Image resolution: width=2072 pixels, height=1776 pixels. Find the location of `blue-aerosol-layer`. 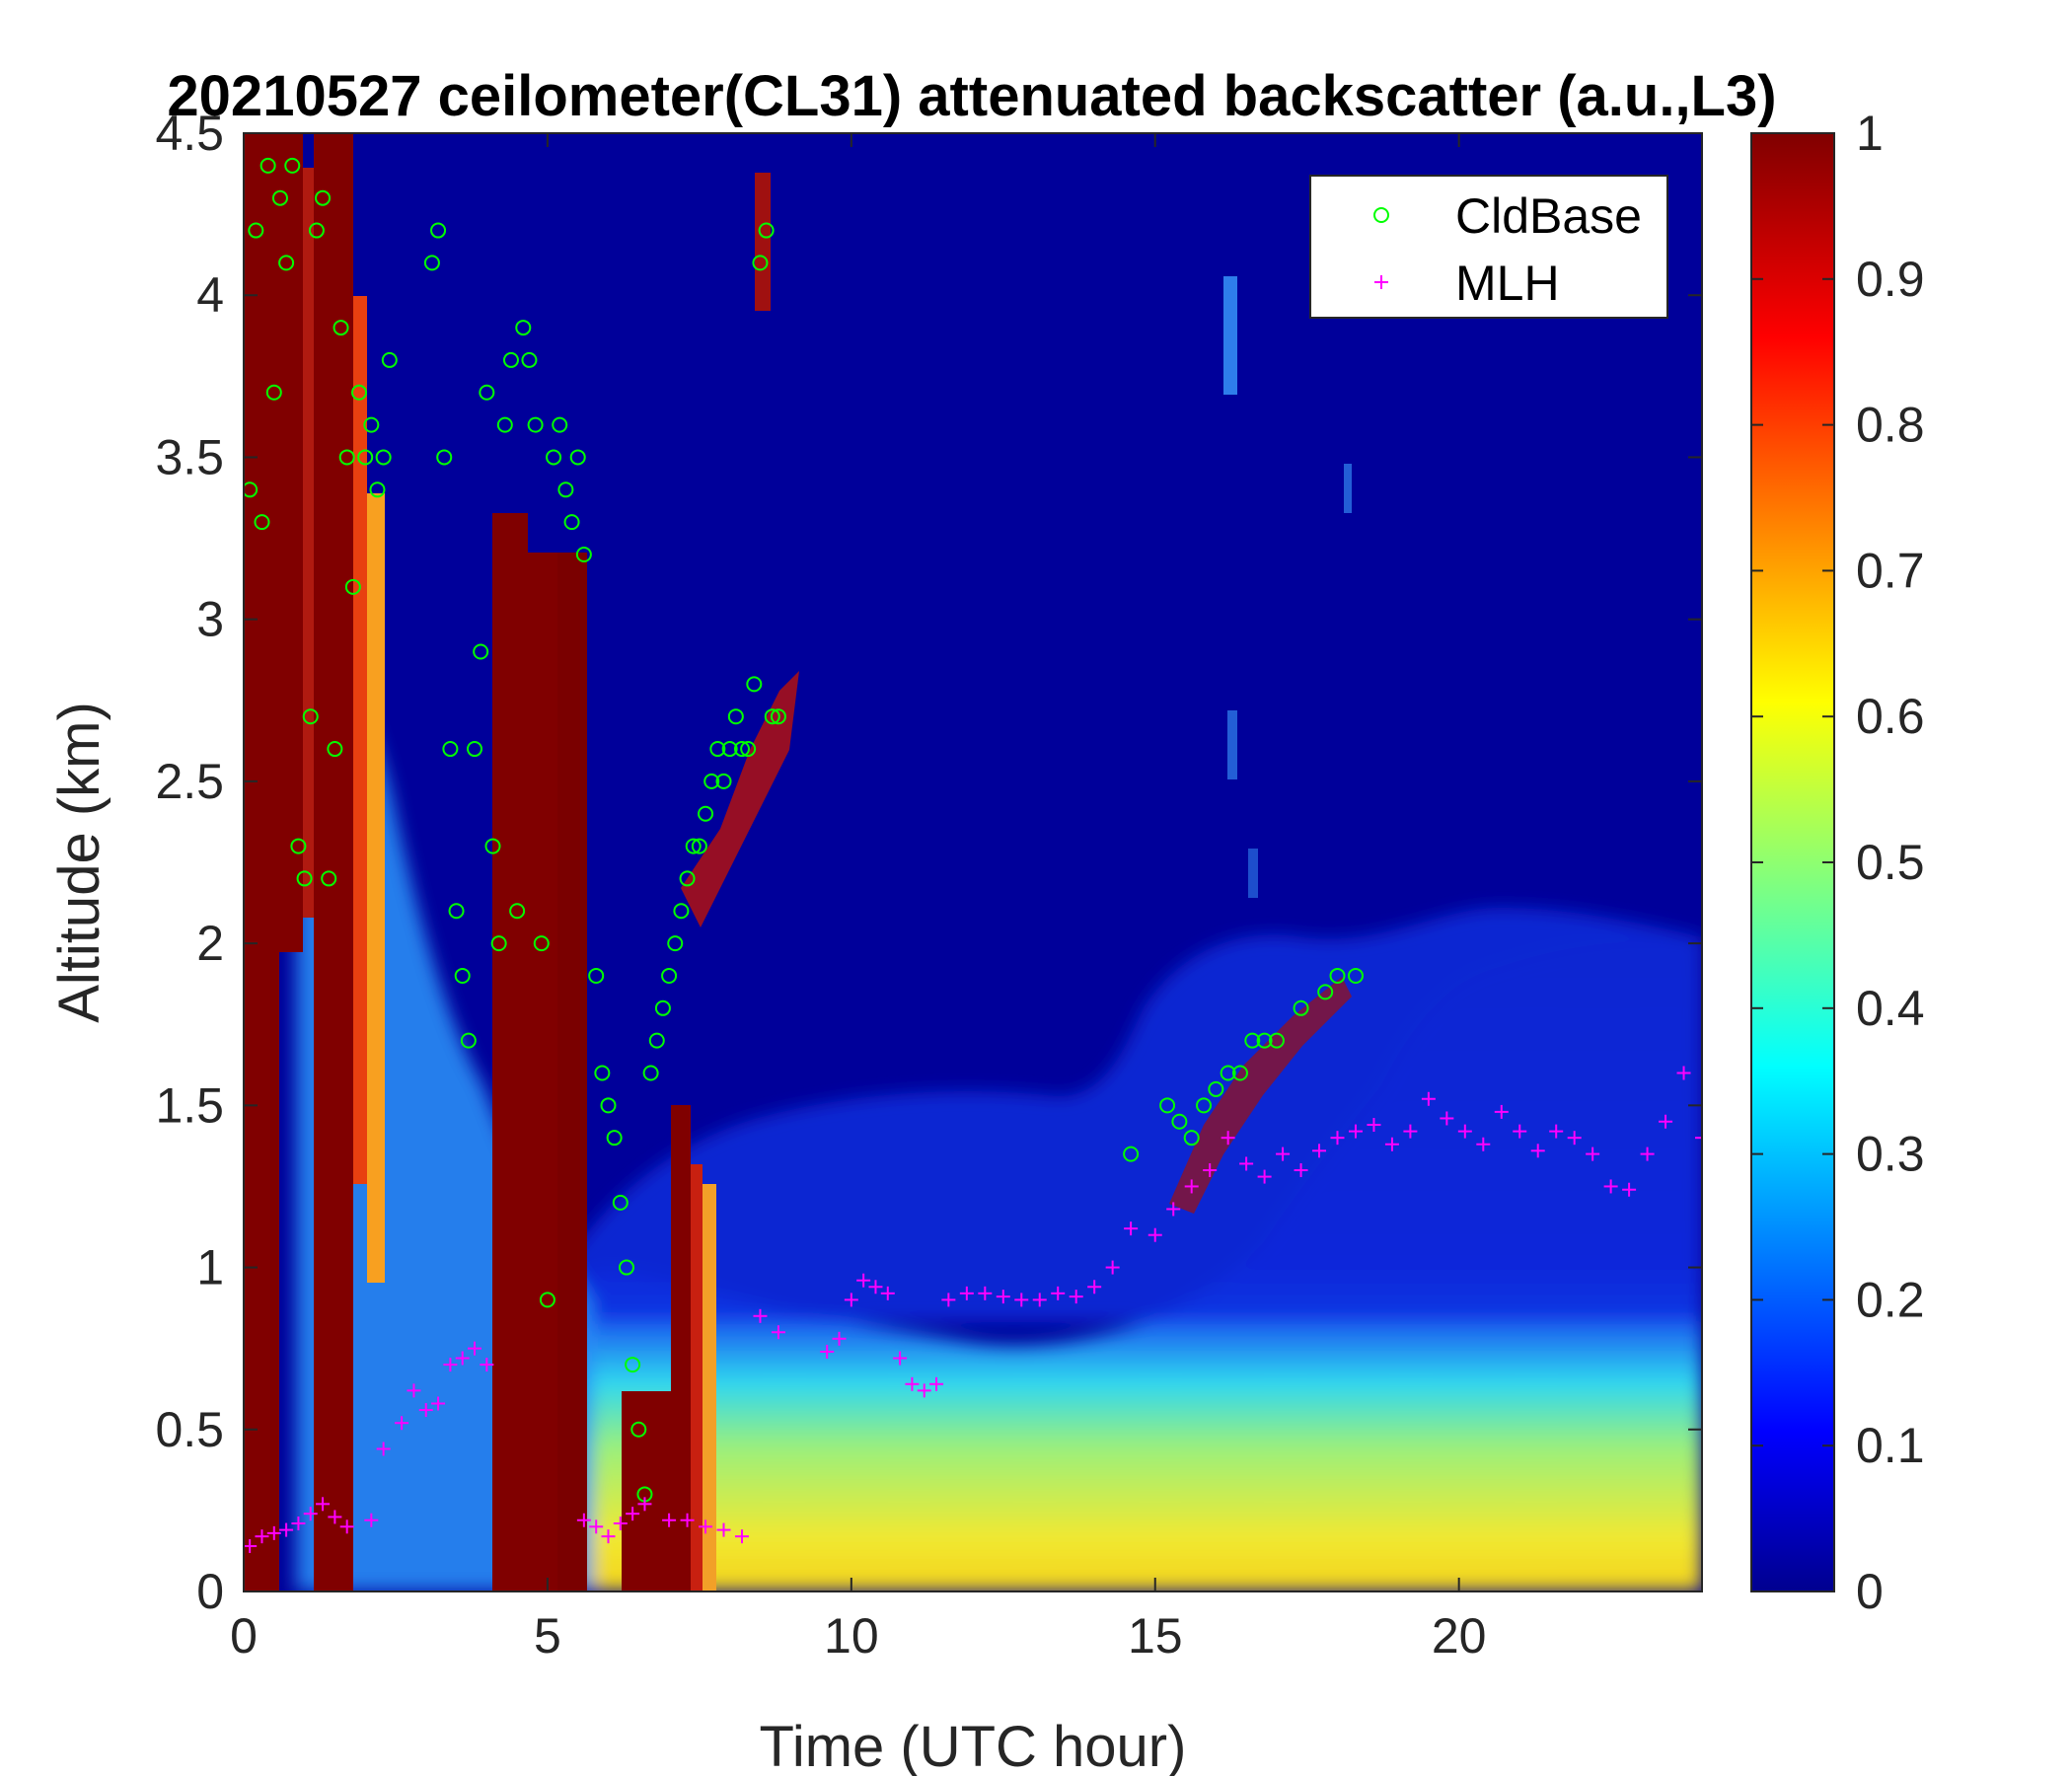

blue-aerosol-layer is located at coordinates (1128, 1115).